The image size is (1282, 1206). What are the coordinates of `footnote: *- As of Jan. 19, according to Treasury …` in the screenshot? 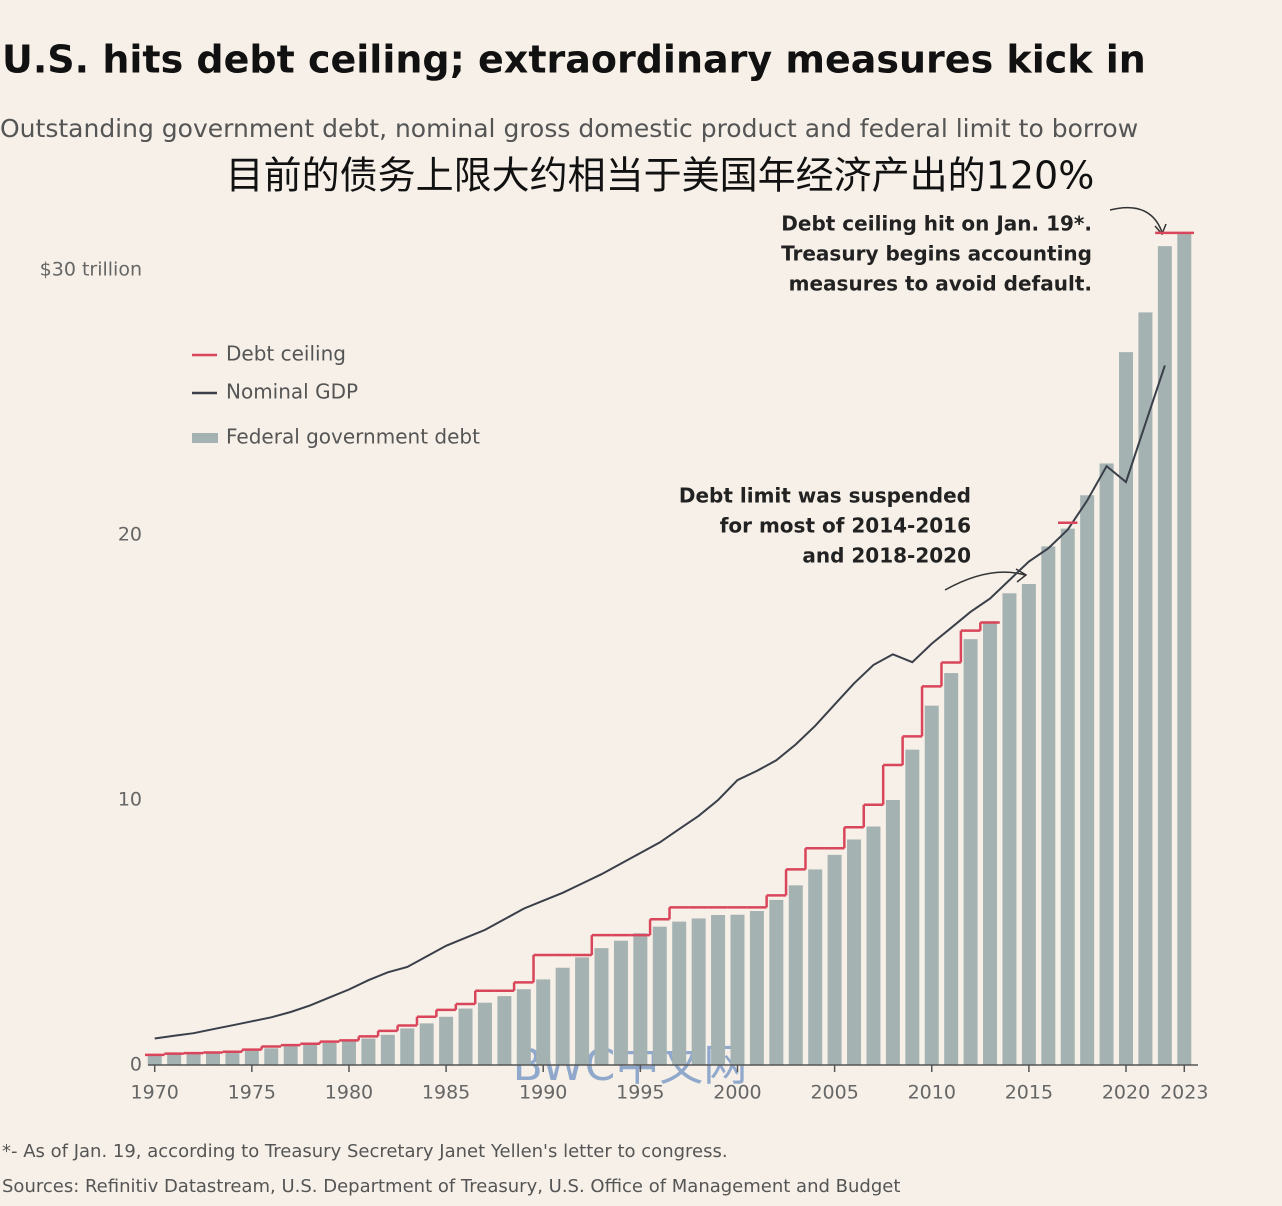 It's located at (365, 1151).